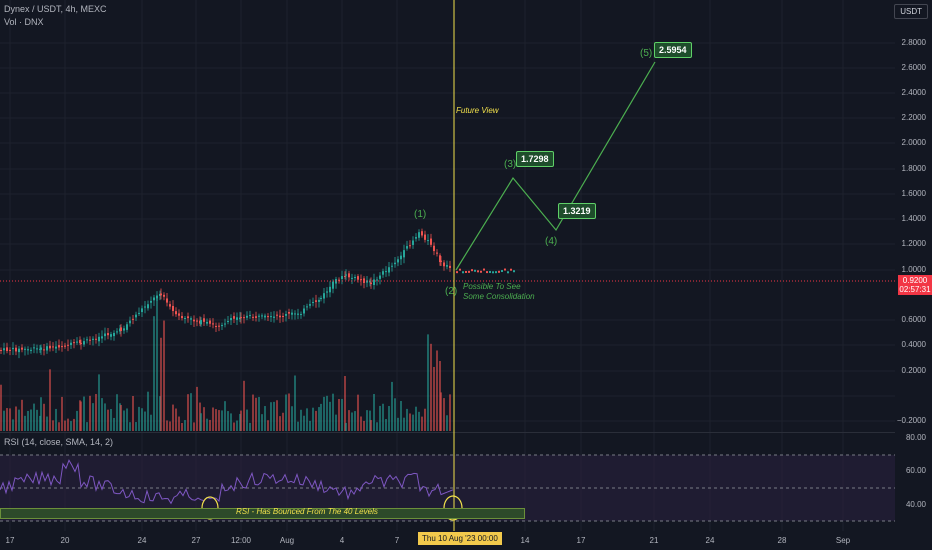 The height and width of the screenshot is (550, 932). What do you see at coordinates (451, 291) in the screenshot?
I see `wave-2-label: (2)` at bounding box center [451, 291].